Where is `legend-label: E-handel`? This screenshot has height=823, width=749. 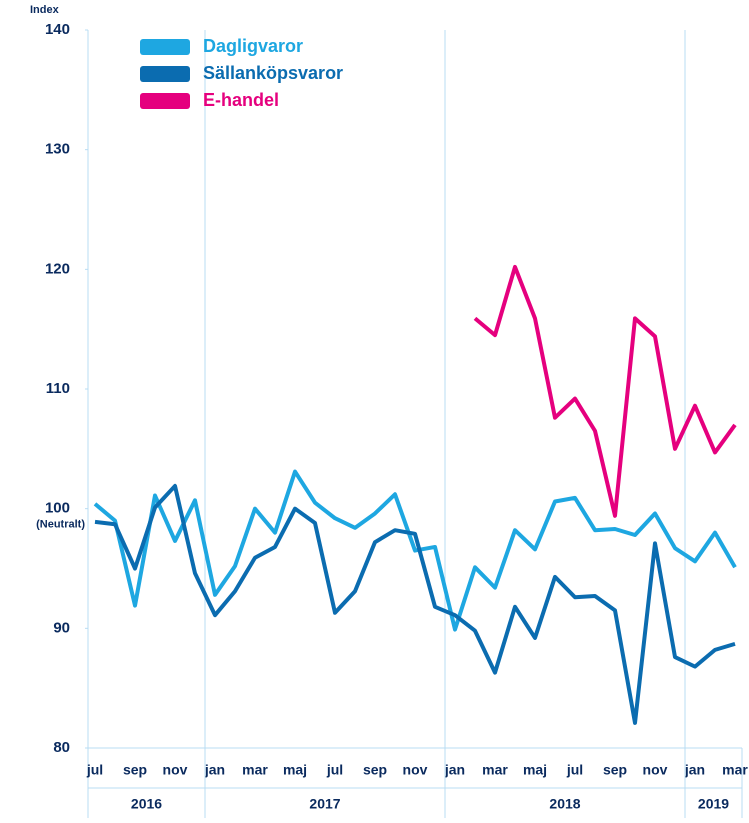
legend-label: E-handel is located at coordinates (241, 100).